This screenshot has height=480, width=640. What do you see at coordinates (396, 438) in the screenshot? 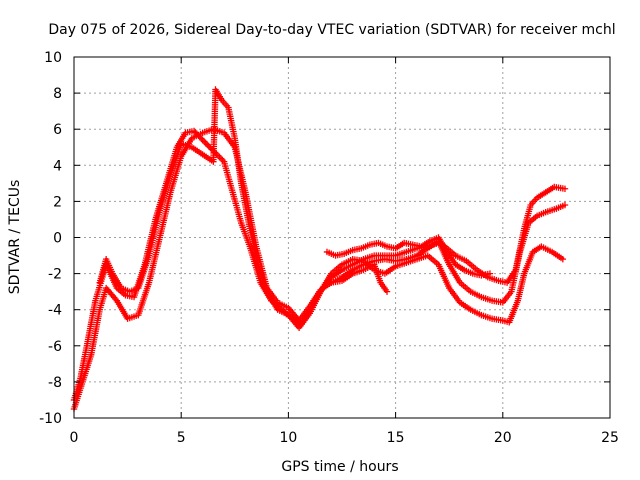
I see `x-tick-label: 15` at bounding box center [396, 438].